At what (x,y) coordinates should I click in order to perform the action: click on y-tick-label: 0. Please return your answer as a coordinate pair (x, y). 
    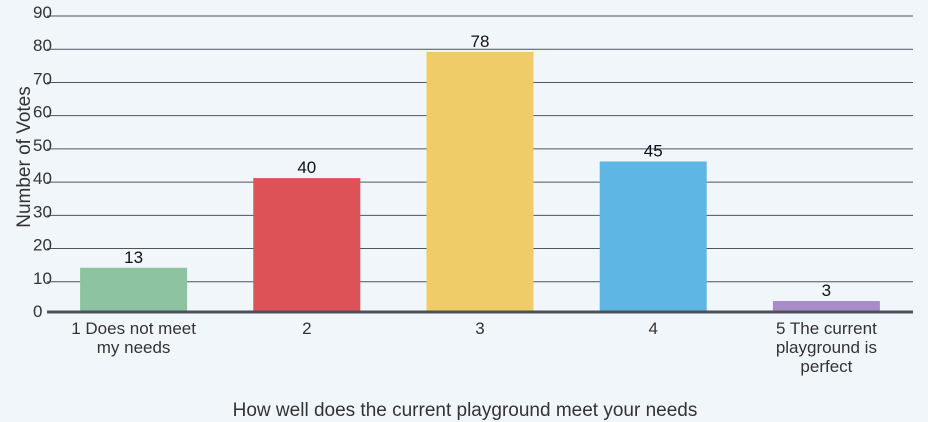
    Looking at the image, I should click on (37, 311).